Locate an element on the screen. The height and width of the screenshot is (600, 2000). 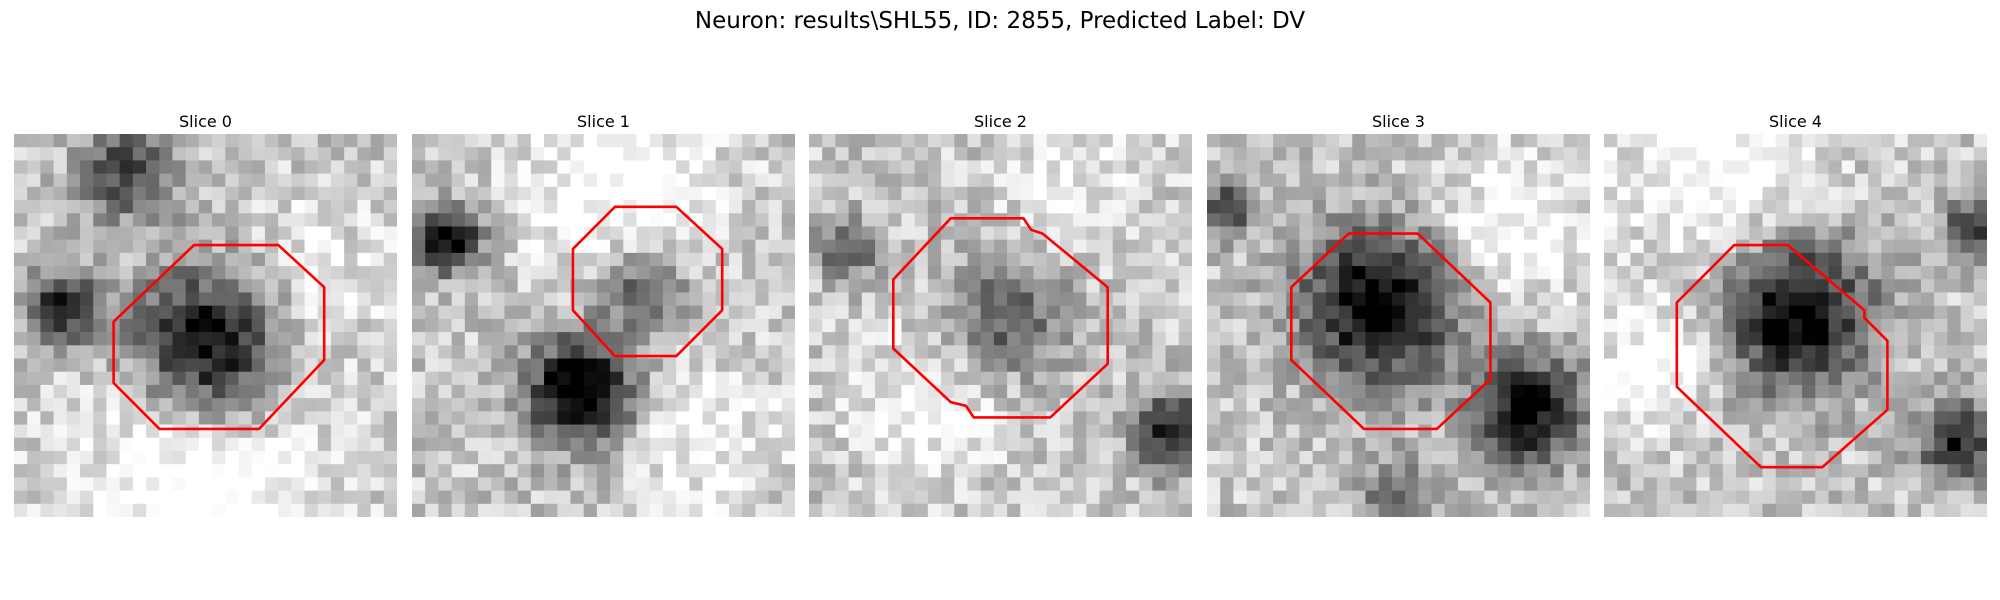
slice-title: Slice 0 is located at coordinates (205, 121).